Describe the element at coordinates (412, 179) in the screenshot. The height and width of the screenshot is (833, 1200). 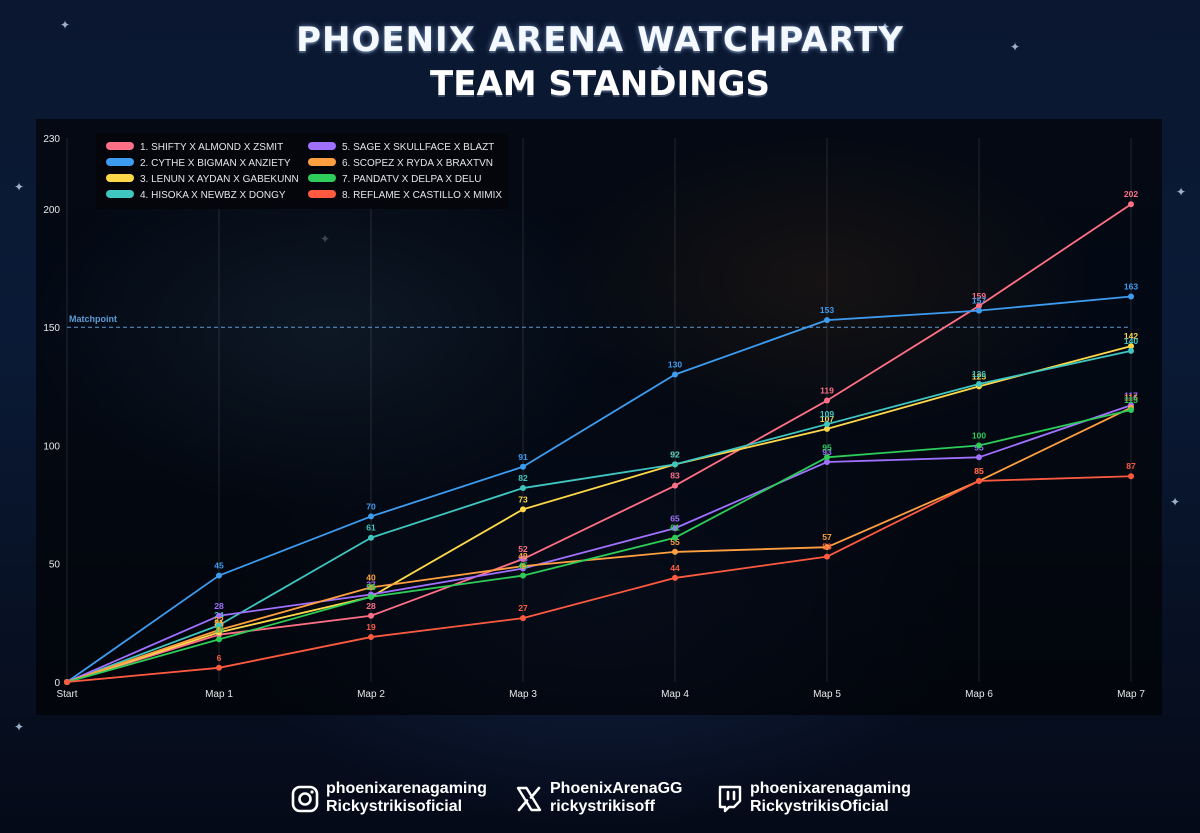
I see `legend-label: 7. PANDATV X DELPA X DELU` at that location.